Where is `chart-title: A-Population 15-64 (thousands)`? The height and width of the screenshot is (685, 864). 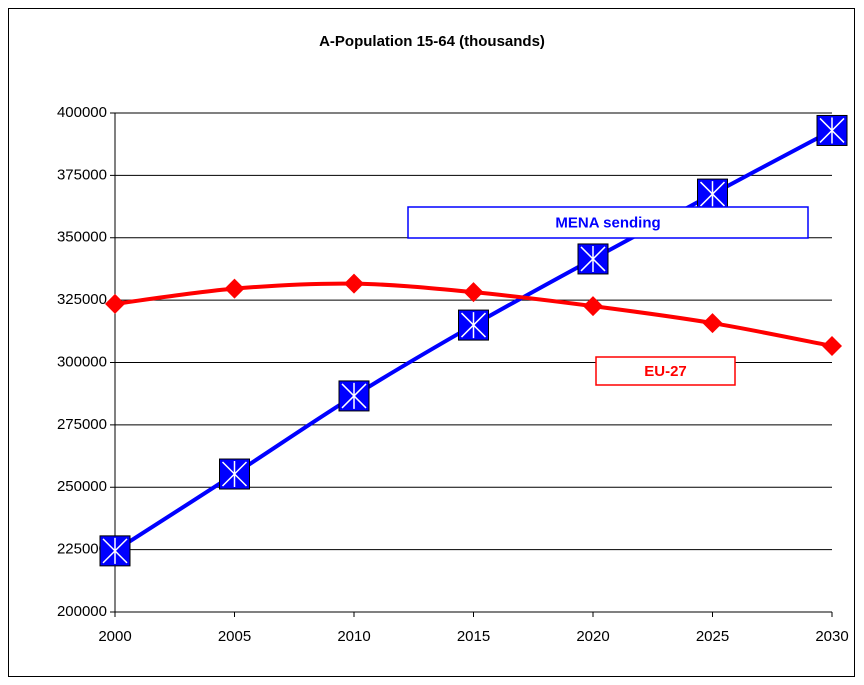 chart-title: A-Population 15-64 (thousands) is located at coordinates (432, 41).